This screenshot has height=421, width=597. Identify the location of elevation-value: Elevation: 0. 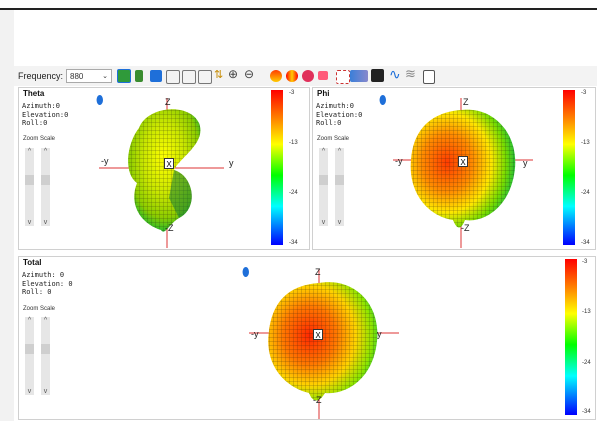
(47, 283).